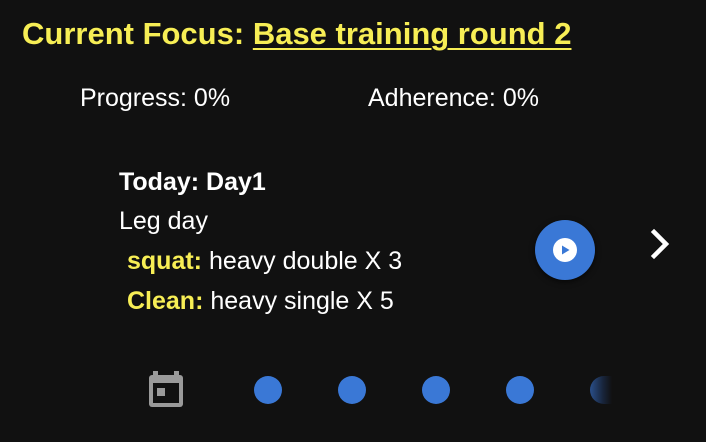 Image resolution: width=706 pixels, height=442 pixels. Describe the element at coordinates (302, 301) in the screenshot. I see `exercise-detail: heavy single X 5` at that location.